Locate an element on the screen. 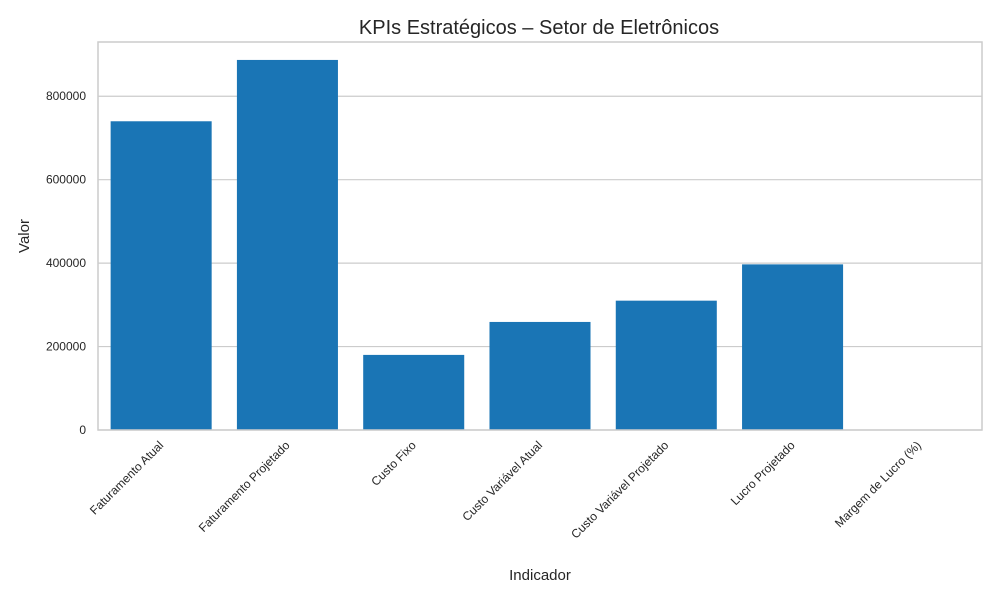  x-tick-label: Custo Variável Projetado is located at coordinates (619, 489).